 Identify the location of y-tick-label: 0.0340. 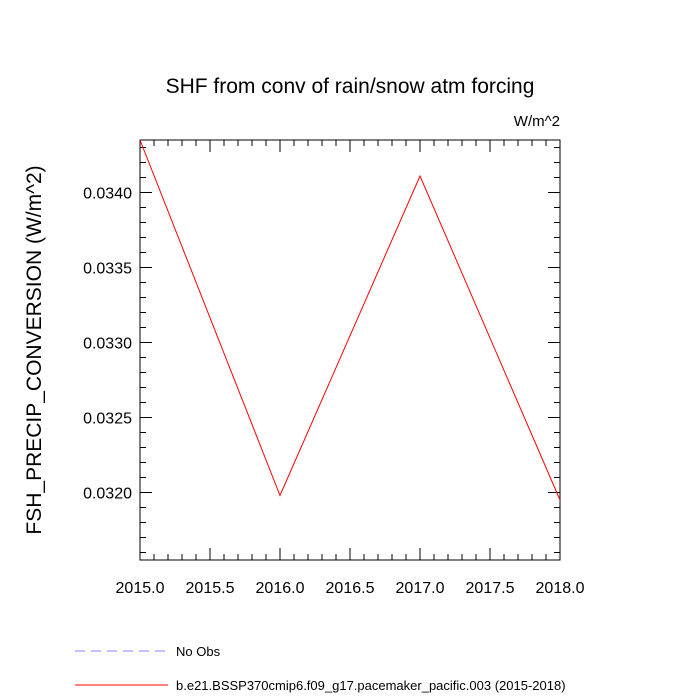
(107, 194).